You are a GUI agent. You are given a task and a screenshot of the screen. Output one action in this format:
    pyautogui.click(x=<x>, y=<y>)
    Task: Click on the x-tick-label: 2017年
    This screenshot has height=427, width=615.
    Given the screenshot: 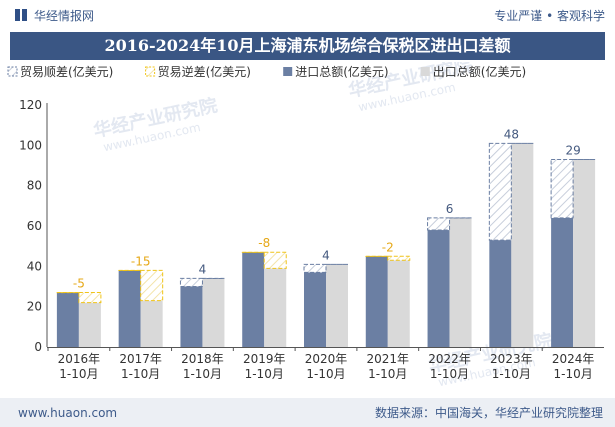 What is the action you would take?
    pyautogui.click(x=140, y=359)
    